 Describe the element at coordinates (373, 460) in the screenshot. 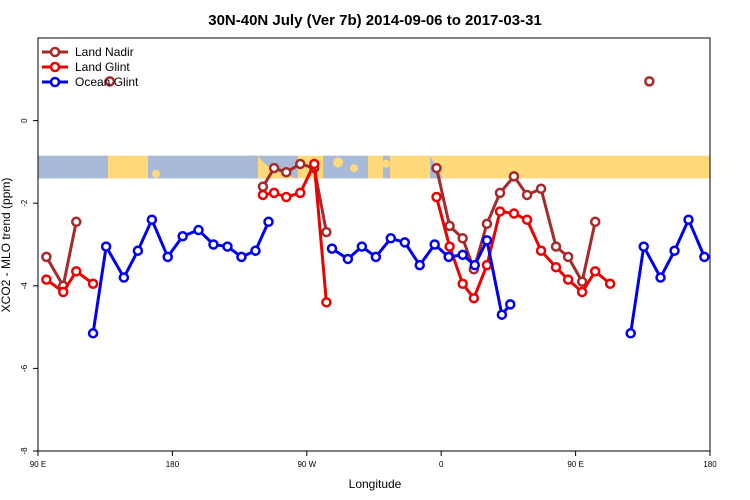

I see `x-axis: 90 E 180 90 W 0 90 E 180` at that location.